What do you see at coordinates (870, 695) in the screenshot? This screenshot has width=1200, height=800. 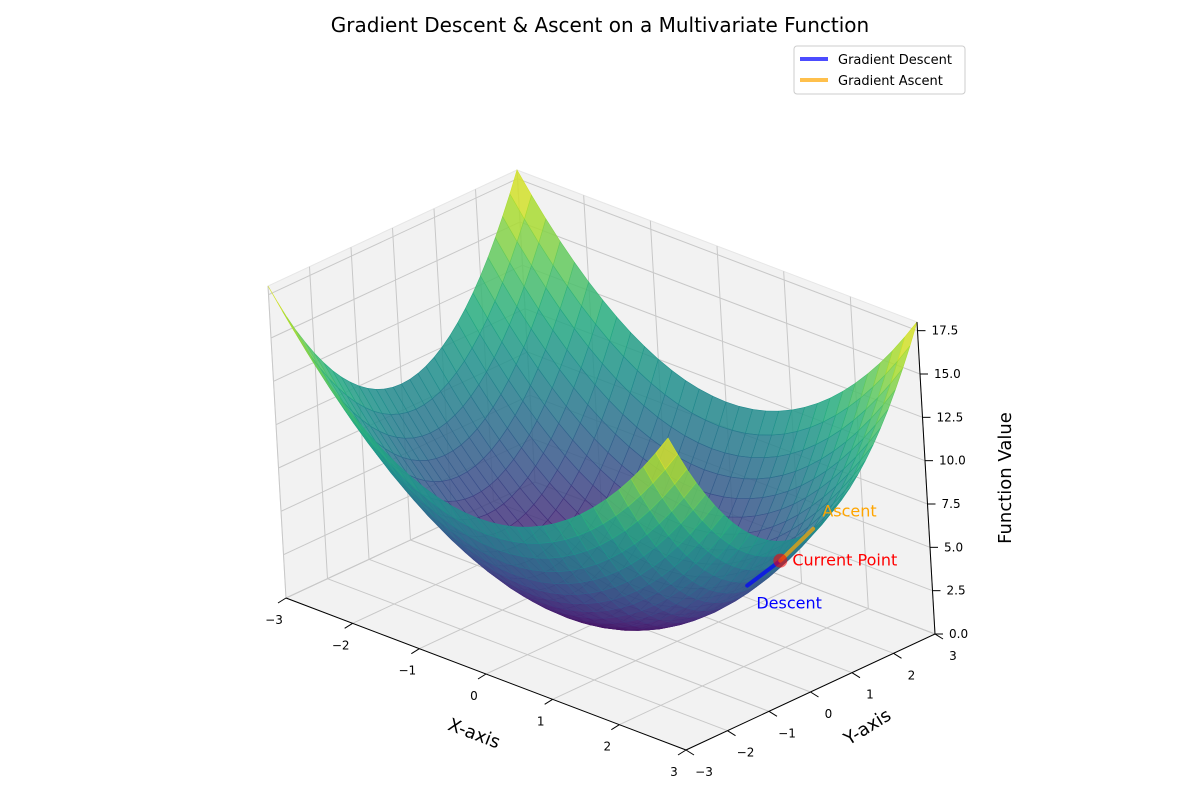 I see `y-tick-label: 1` at bounding box center [870, 695].